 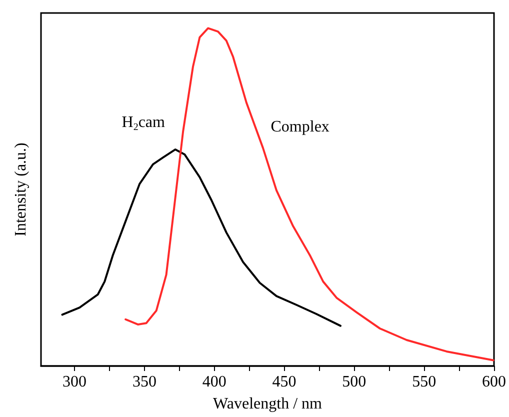 What do you see at coordinates (144, 382) in the screenshot?
I see `x-tick-label: 350` at bounding box center [144, 382].